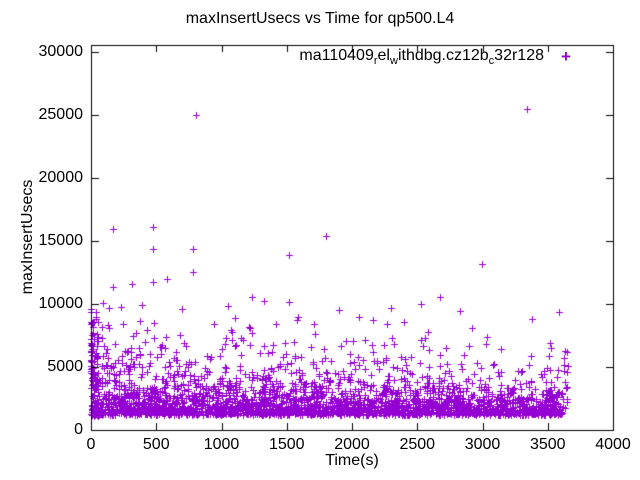 This screenshot has height=480, width=640. What do you see at coordinates (78, 429) in the screenshot?
I see `y-tick-label: 0` at bounding box center [78, 429].